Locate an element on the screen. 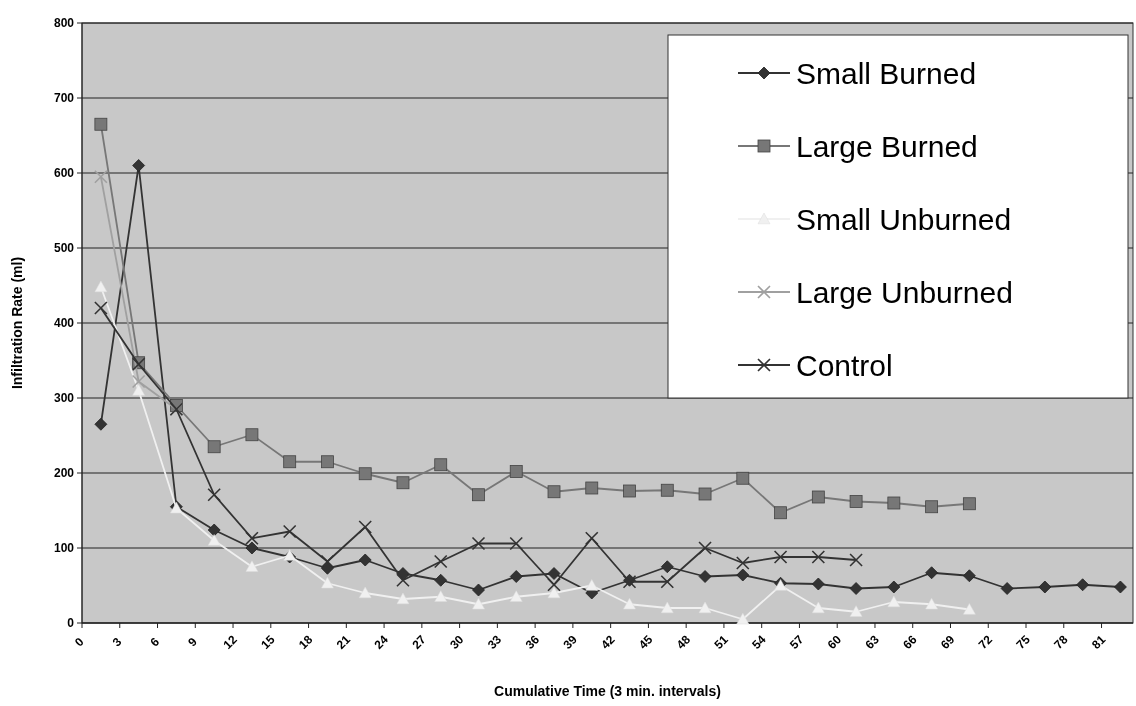 Image resolution: width=1136 pixels, height=706 pixels. y-tick-label: 200 is located at coordinates (64, 473).